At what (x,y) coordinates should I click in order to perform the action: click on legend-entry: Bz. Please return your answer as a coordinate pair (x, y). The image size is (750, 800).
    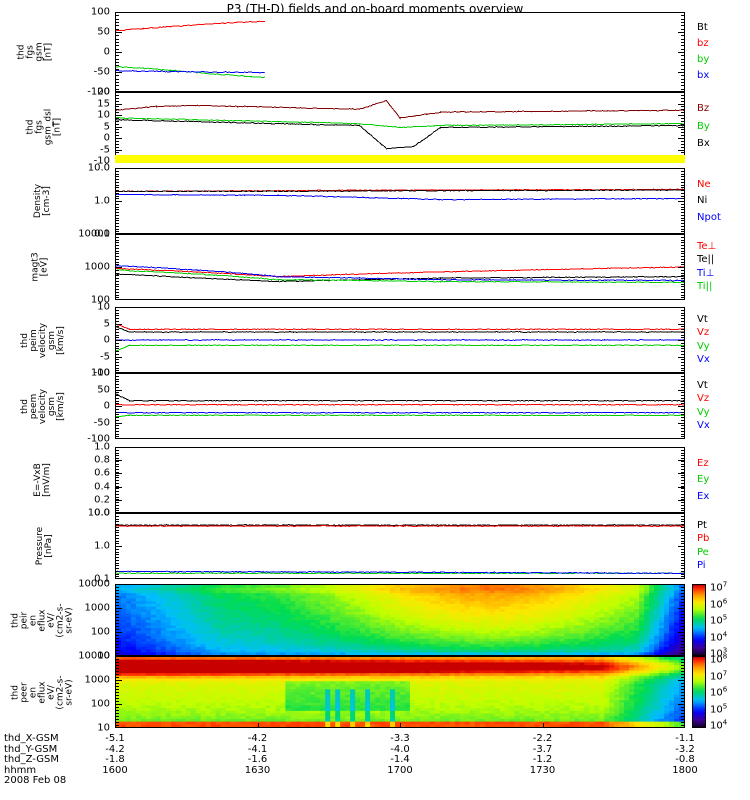
    Looking at the image, I should click on (703, 109).